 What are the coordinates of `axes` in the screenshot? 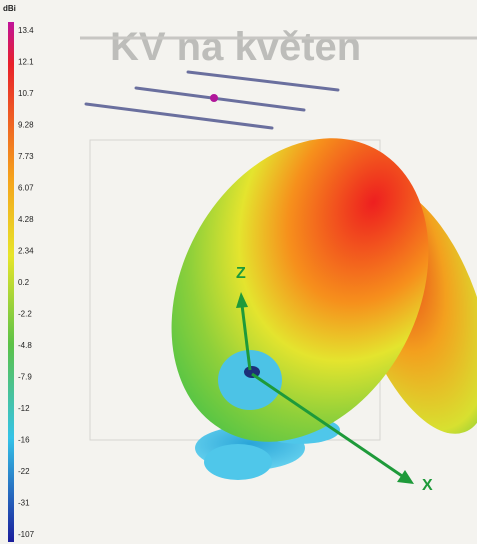 It's located at (325, 388).